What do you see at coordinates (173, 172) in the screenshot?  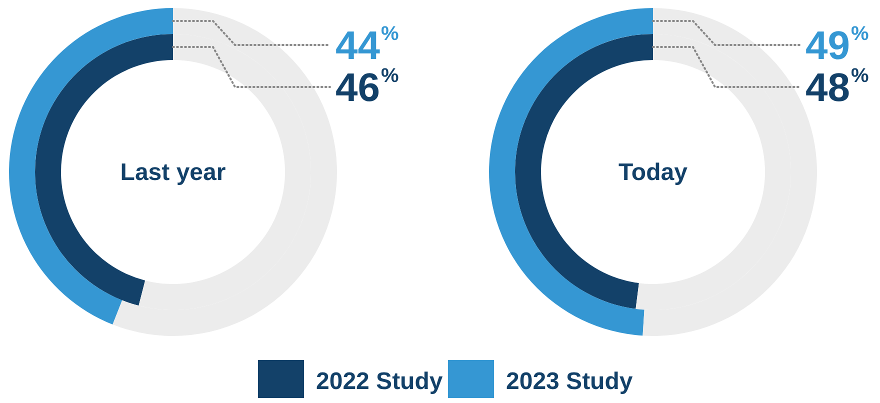 I see `text: Last year` at bounding box center [173, 172].